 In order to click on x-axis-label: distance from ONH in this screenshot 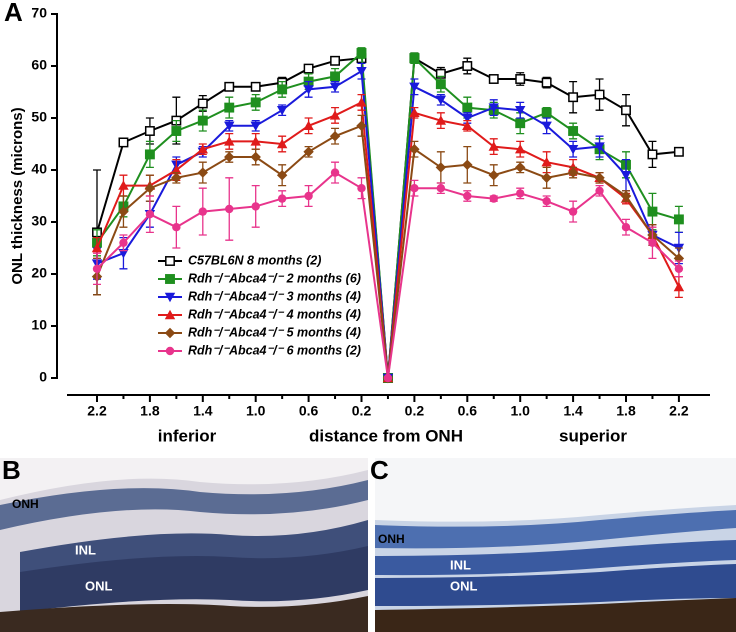, I will do `click(386, 435)`.